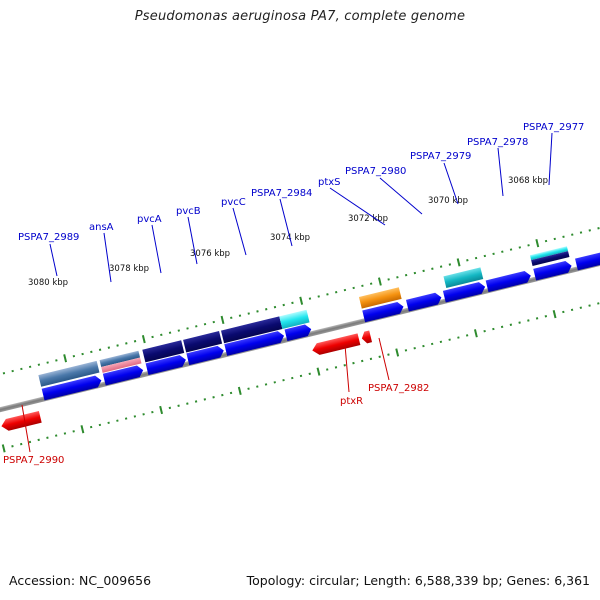  Describe the element at coordinates (550, 258) in the screenshot. I see `gene-feature-PSPA7_2977-b` at that location.